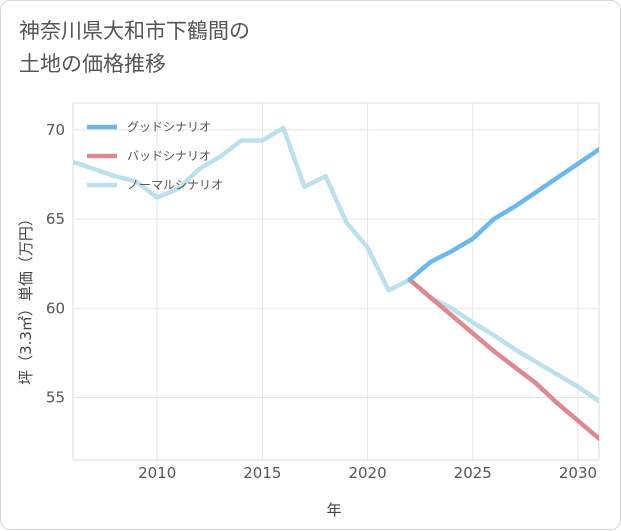 The height and width of the screenshot is (531, 621). What do you see at coordinates (157, 473) in the screenshot?
I see `x-tick-label: 2010` at bounding box center [157, 473].